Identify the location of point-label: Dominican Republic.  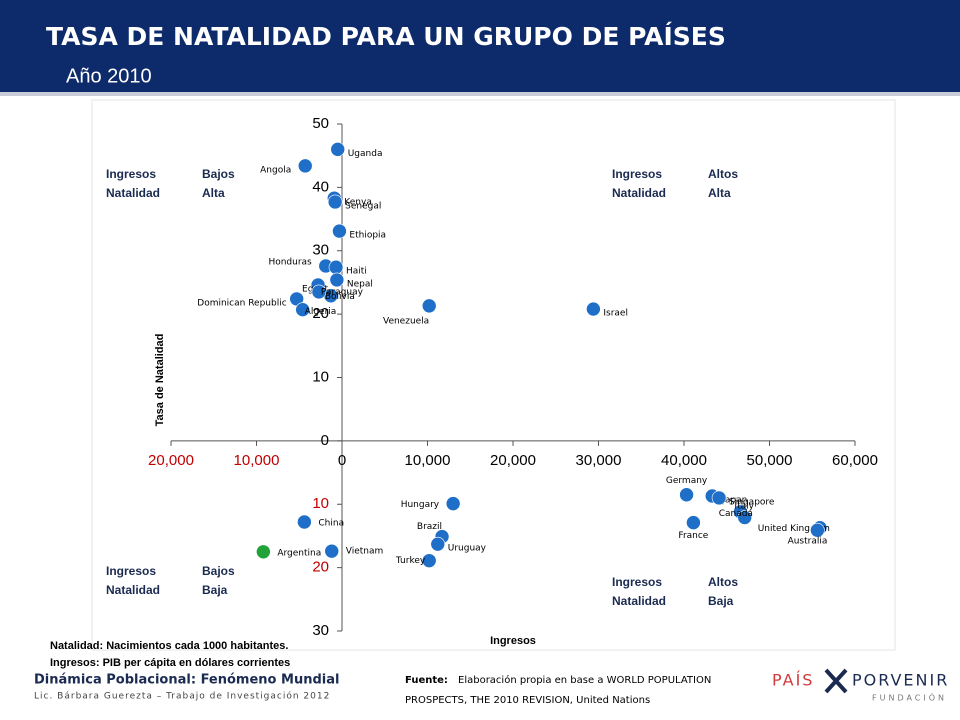
(241, 303).